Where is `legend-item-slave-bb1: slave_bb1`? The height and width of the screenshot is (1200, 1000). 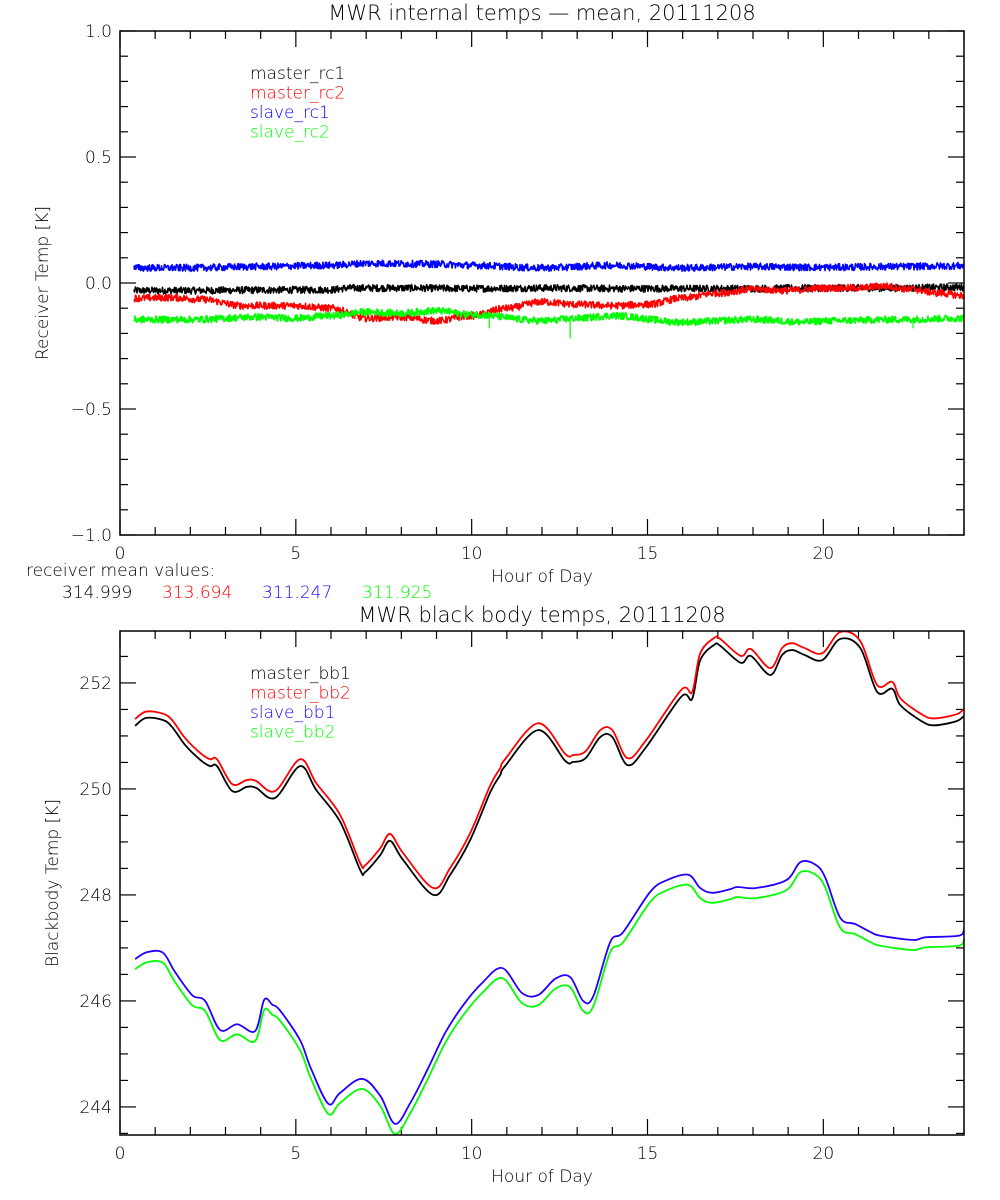
legend-item-slave-bb1: slave_bb1 is located at coordinates (292, 713).